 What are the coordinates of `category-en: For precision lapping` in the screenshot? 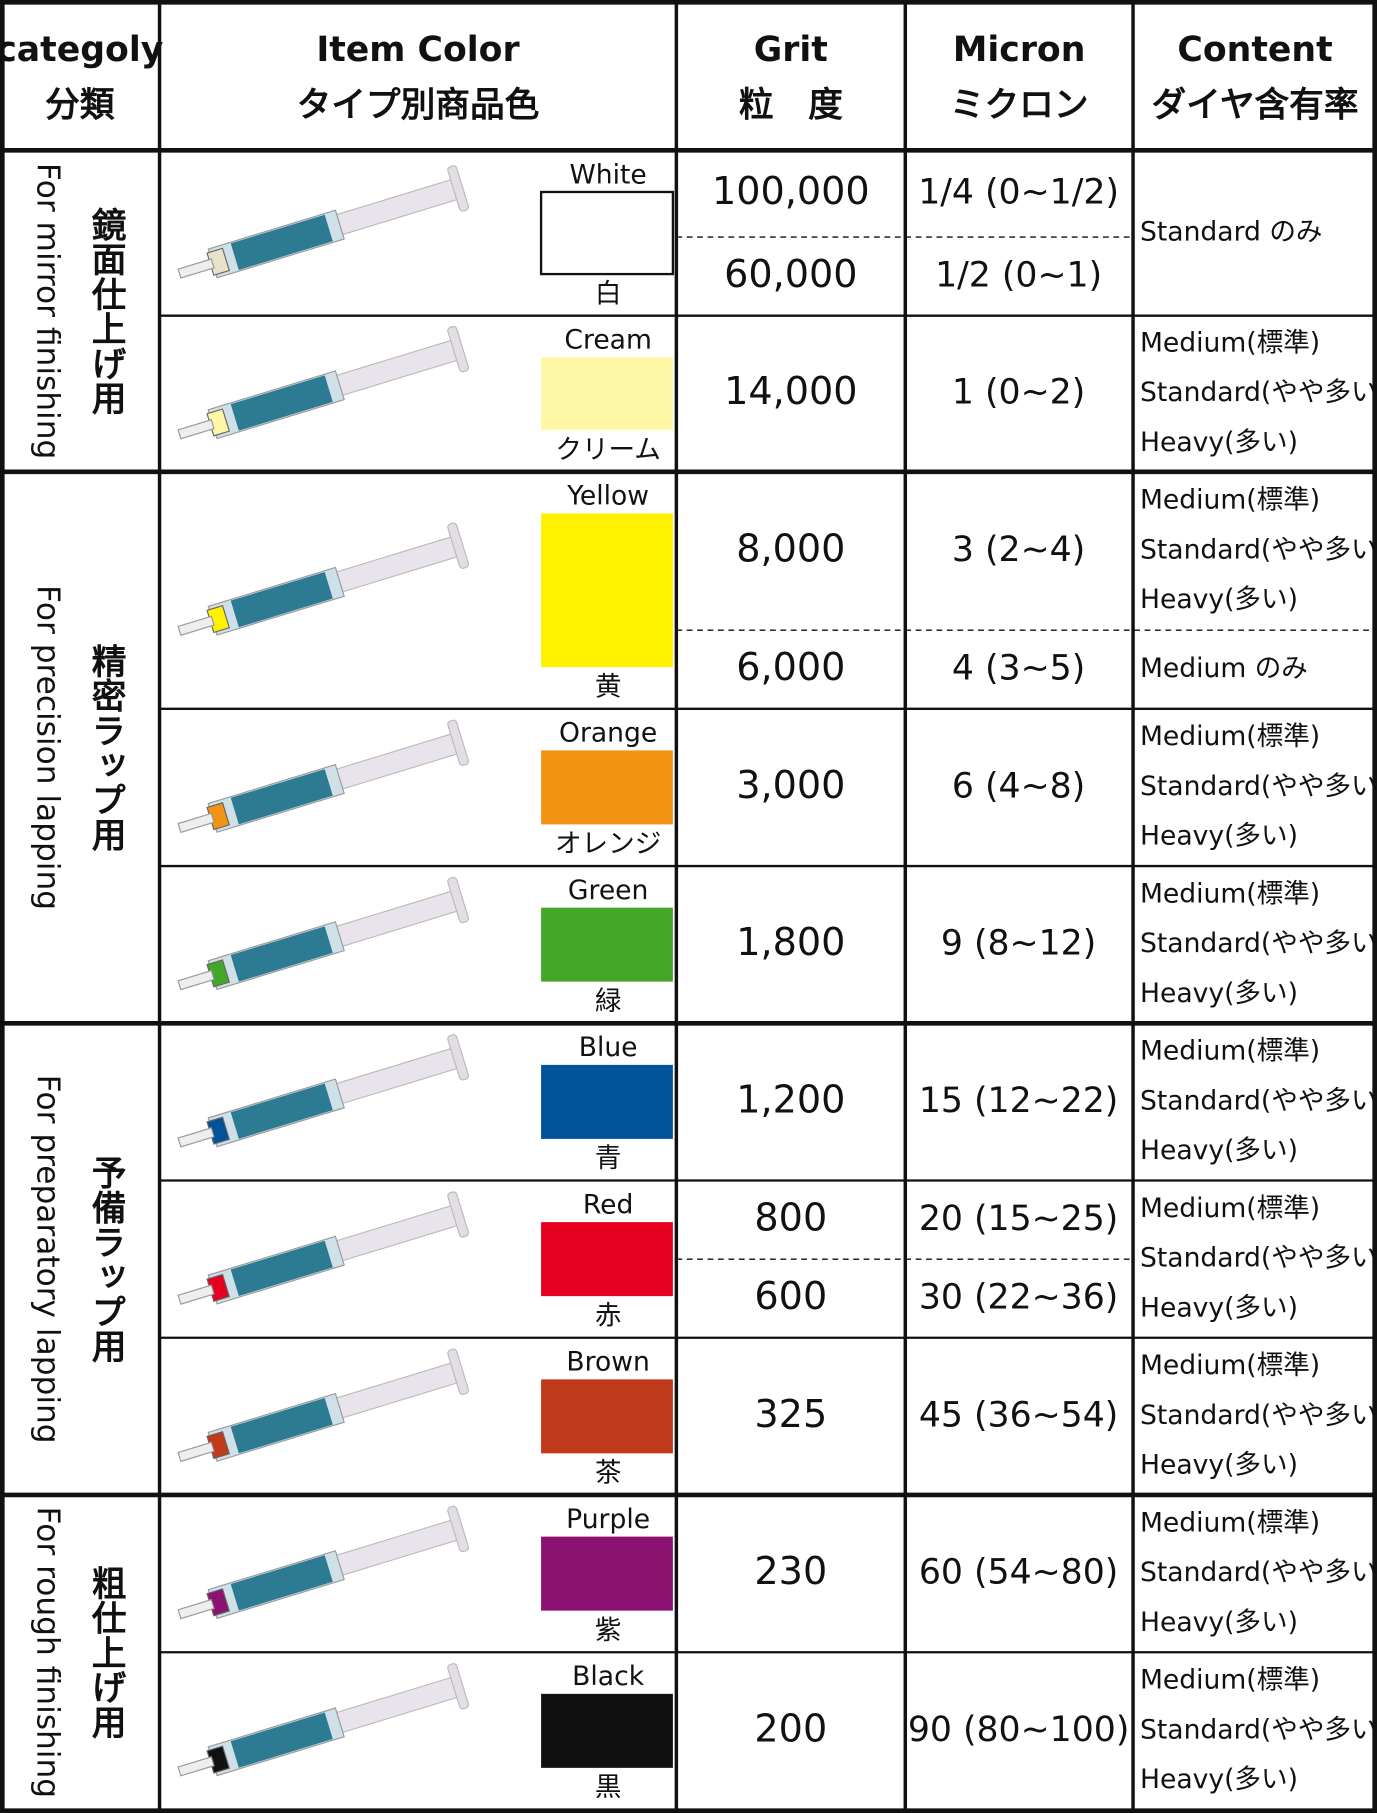 It's located at (47, 747).